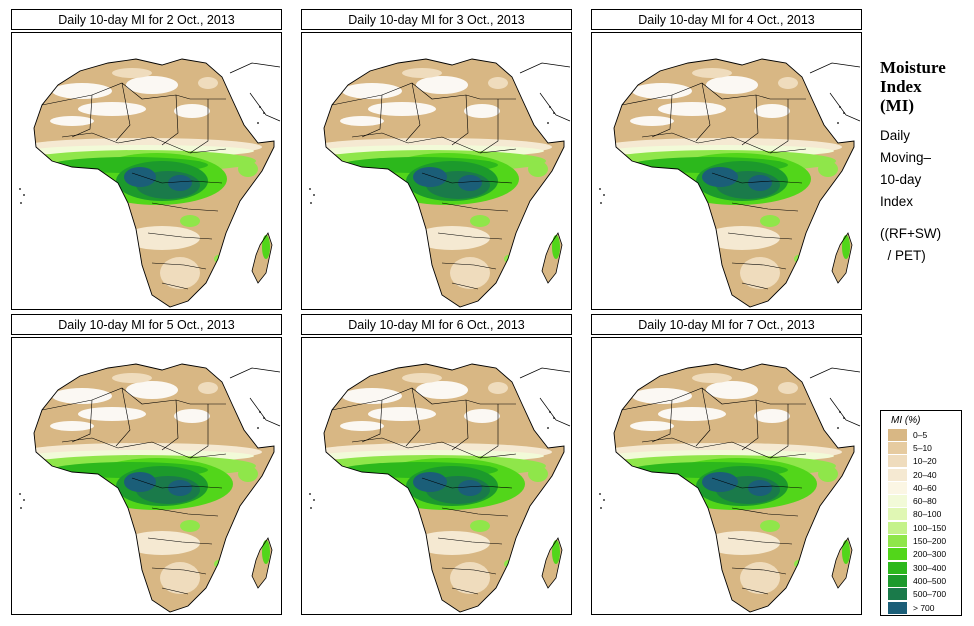 The height and width of the screenshot is (626, 974). I want to click on legend-label: 60–80, so click(925, 501).